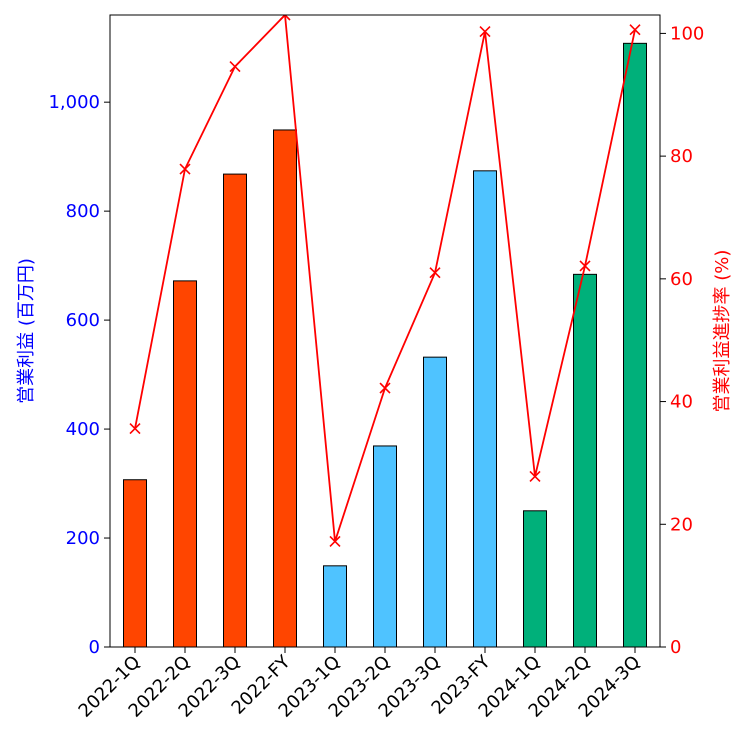 The width and height of the screenshot is (750, 750). What do you see at coordinates (83, 211) in the screenshot?
I see `y-tick-label: 800` at bounding box center [83, 211].